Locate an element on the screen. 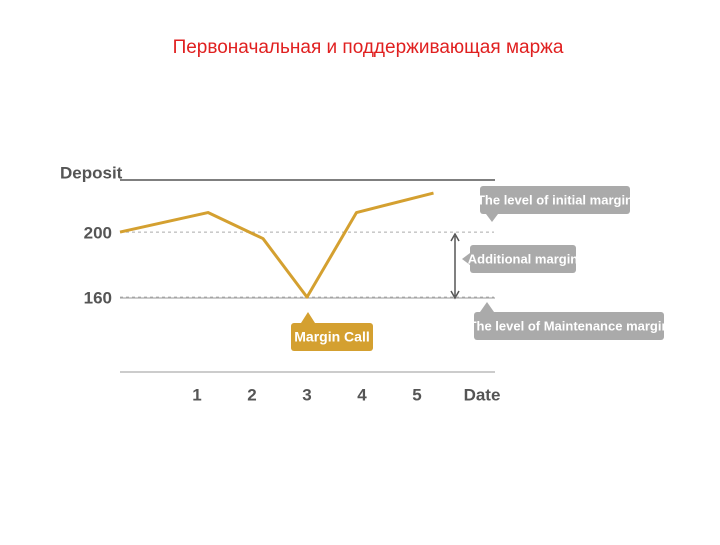 The height and width of the screenshot is (545, 720). maintenance-label-box is located at coordinates (569, 326).